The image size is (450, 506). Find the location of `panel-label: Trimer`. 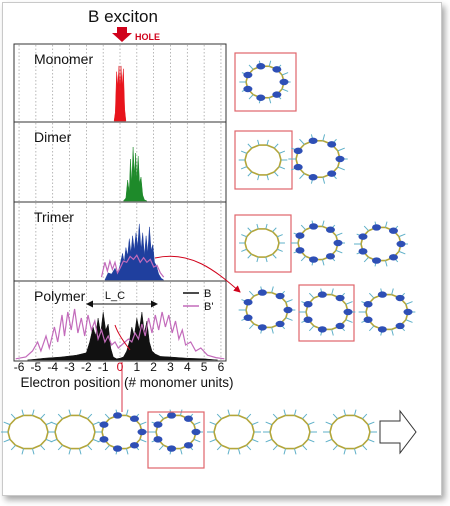

panel-label: Trimer is located at coordinates (54, 217).